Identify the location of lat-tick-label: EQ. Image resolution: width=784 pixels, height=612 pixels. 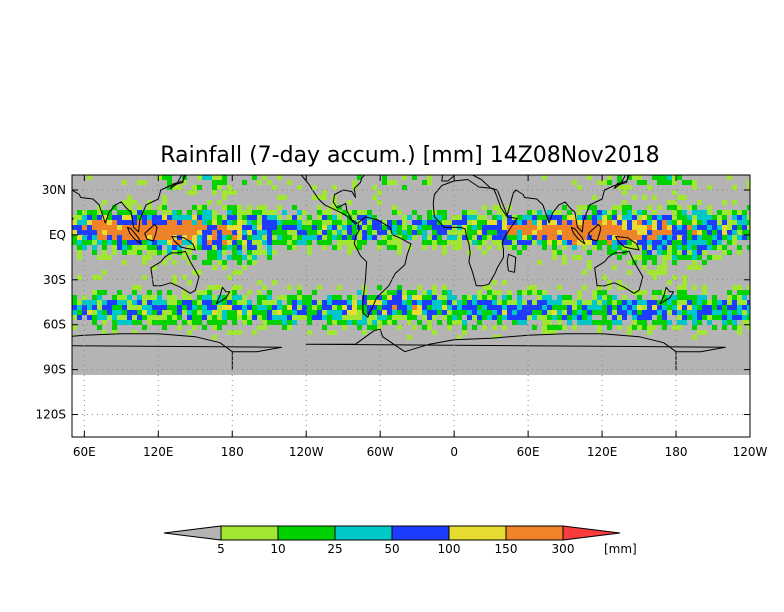
(57, 235).